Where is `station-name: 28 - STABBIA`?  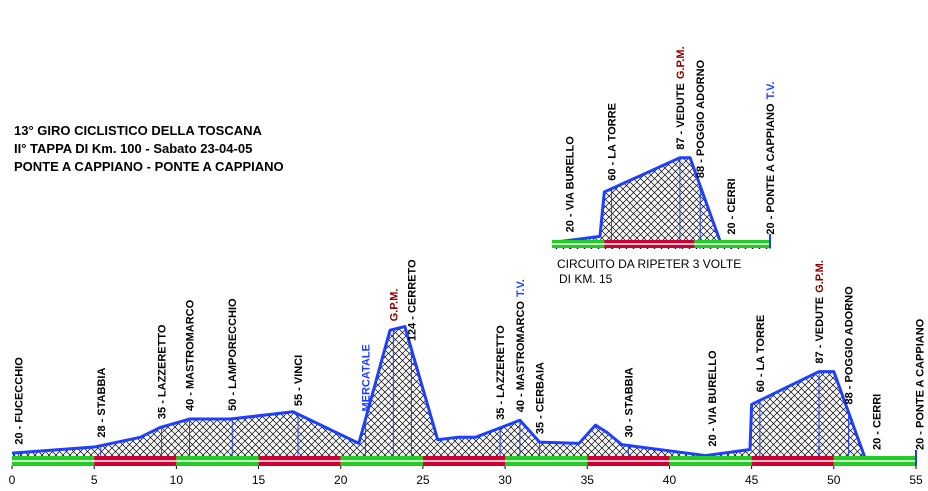
station-name: 28 - STABBIA is located at coordinates (102, 403).